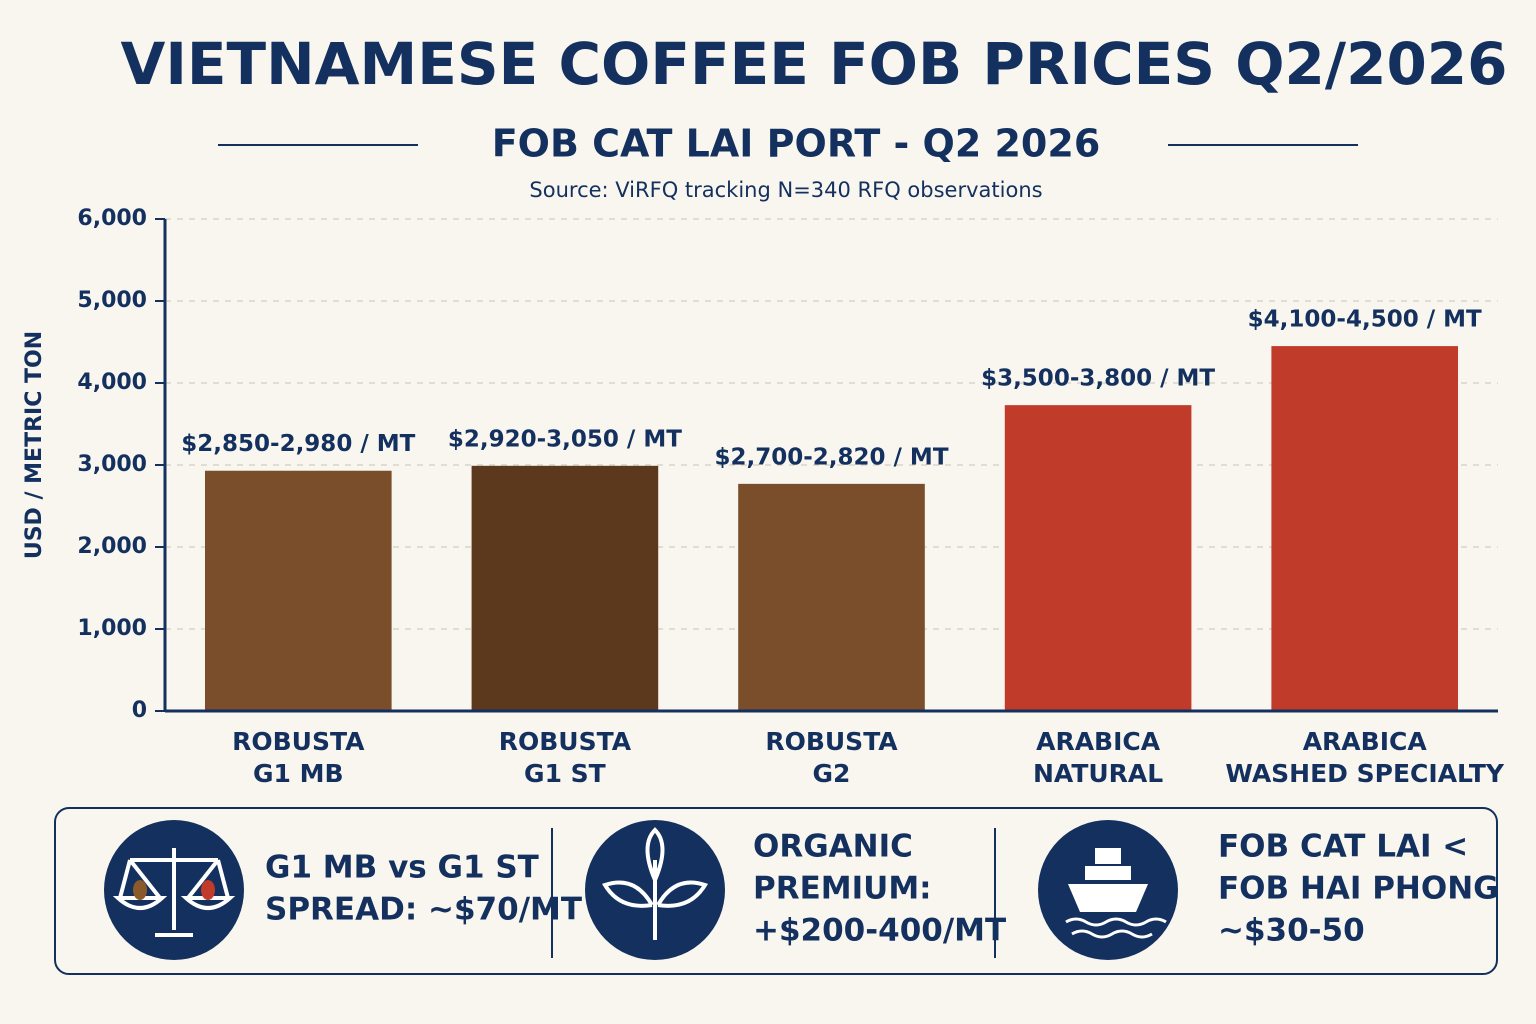 The height and width of the screenshot is (1024, 1536). What do you see at coordinates (112, 628) in the screenshot?
I see `y-tick-label: 1,000` at bounding box center [112, 628].